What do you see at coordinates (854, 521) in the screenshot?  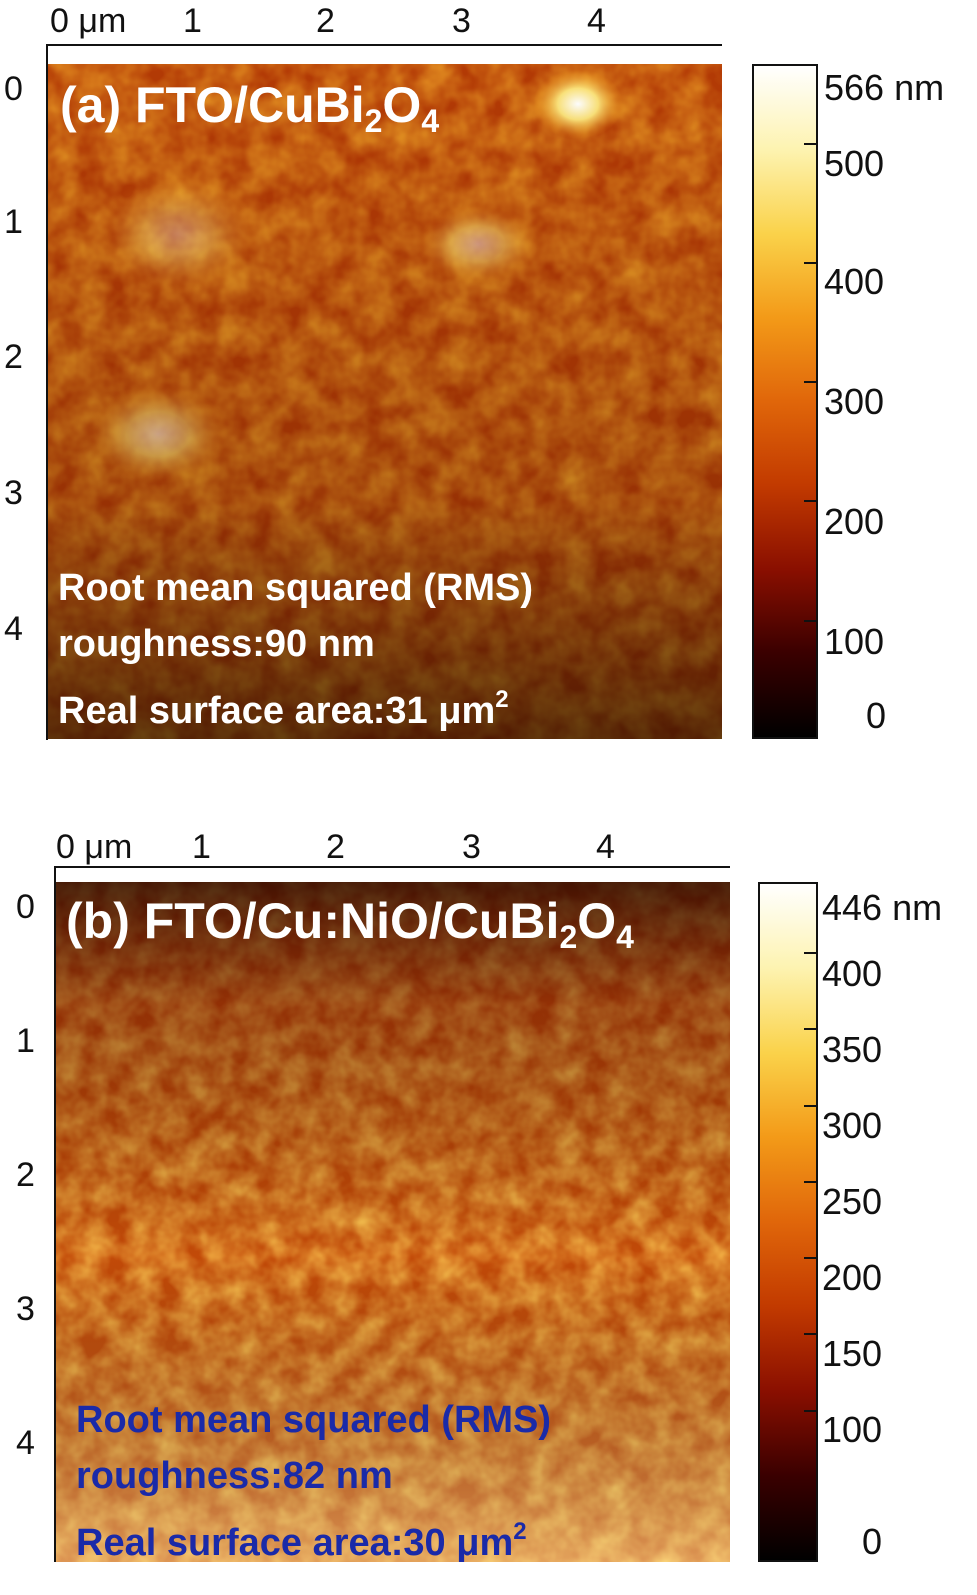 I see `colorbar-a-label-200: 200` at bounding box center [854, 521].